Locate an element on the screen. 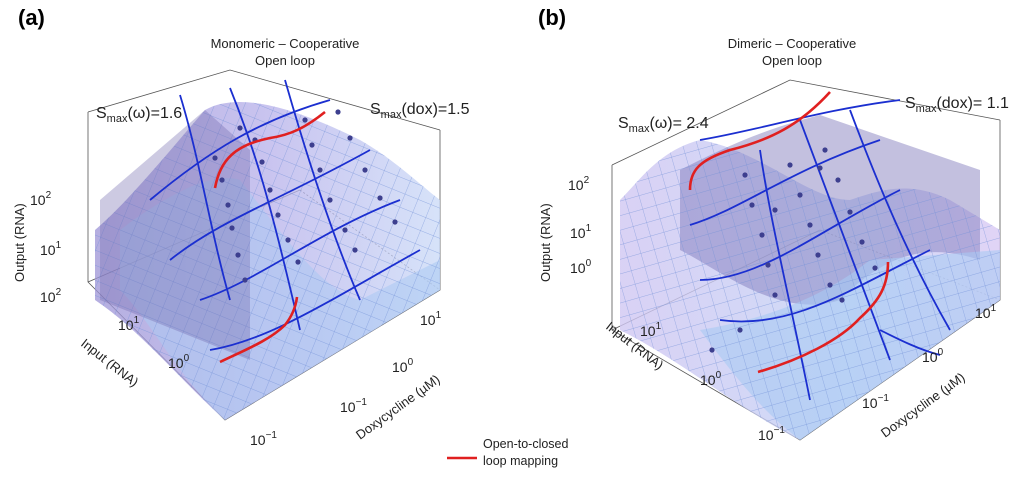  panel-a-smax-omega: Smax(ω)=1.6 is located at coordinates (139, 115).